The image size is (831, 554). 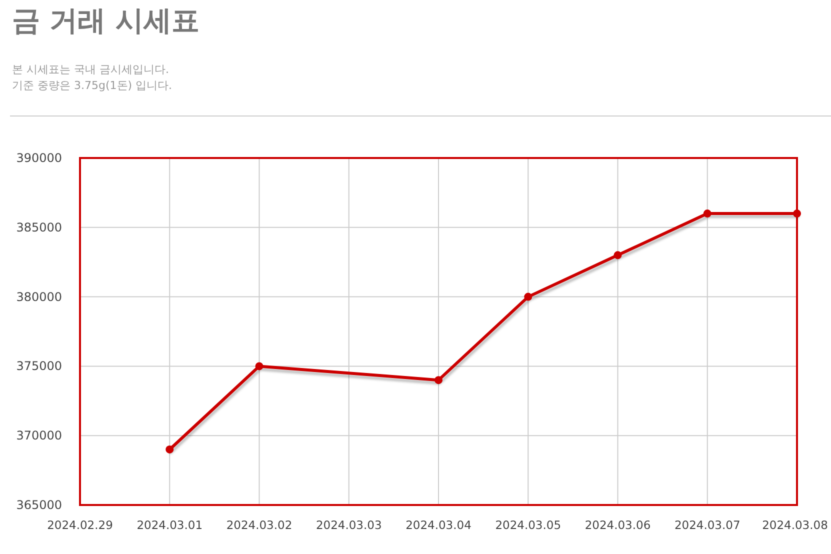 I want to click on x-tick-label: 2024.03.08, so click(x=795, y=525).